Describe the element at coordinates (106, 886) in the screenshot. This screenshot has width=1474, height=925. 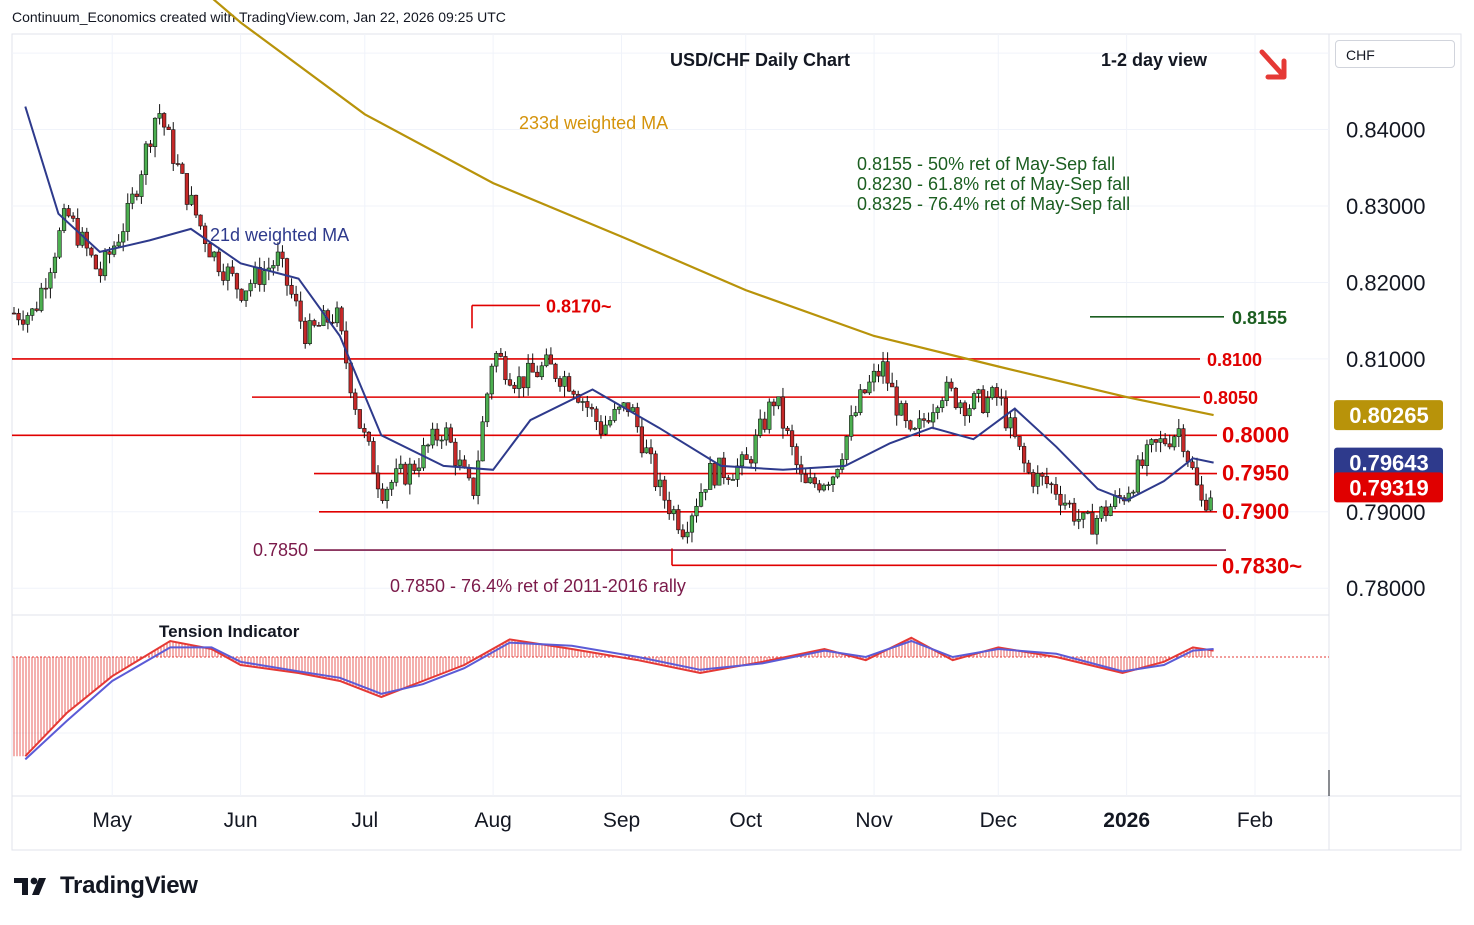
I see `tradingview-logo: TradingView` at that location.